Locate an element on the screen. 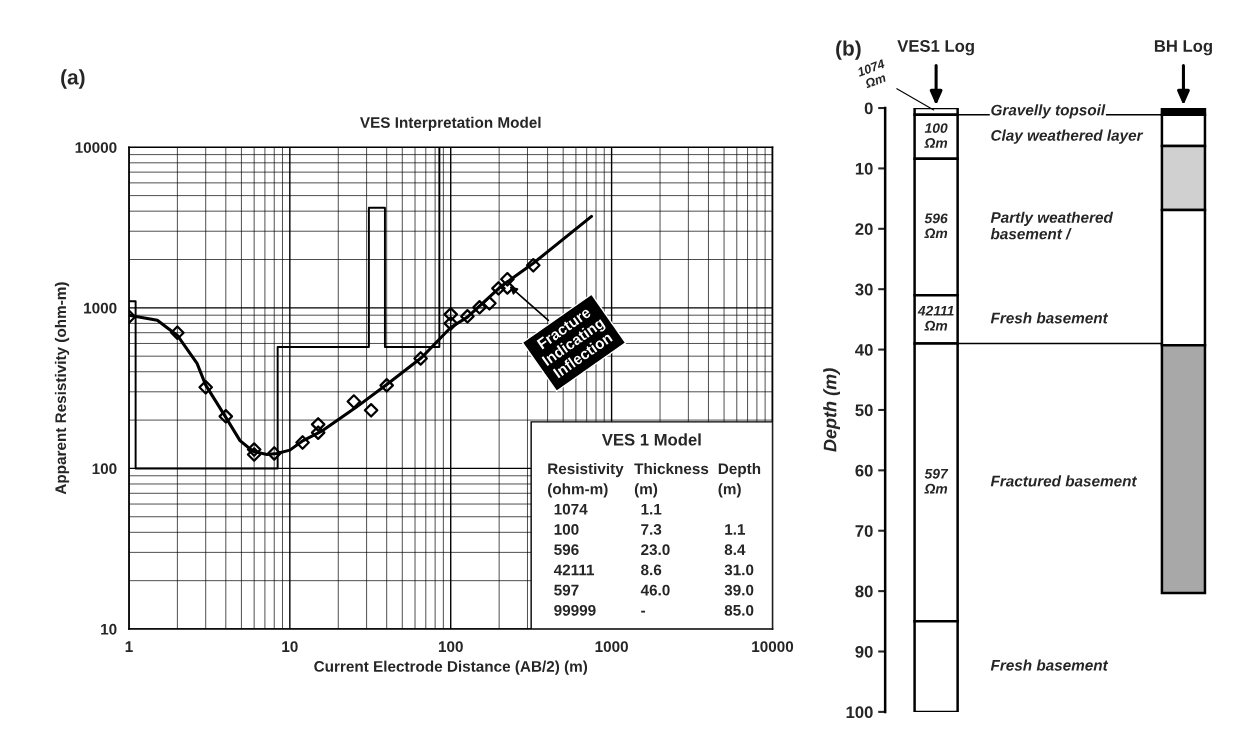  chart-title: VES Interpretation Model is located at coordinates (450, 123).